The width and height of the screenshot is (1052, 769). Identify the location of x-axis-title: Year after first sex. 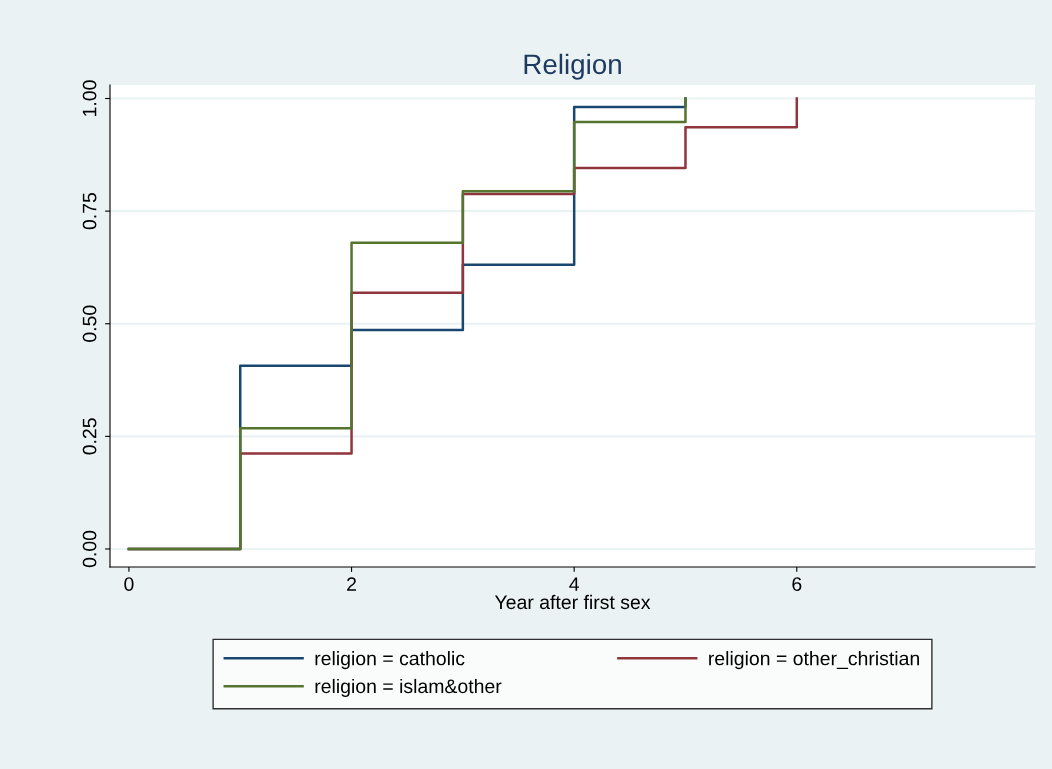
(572, 602).